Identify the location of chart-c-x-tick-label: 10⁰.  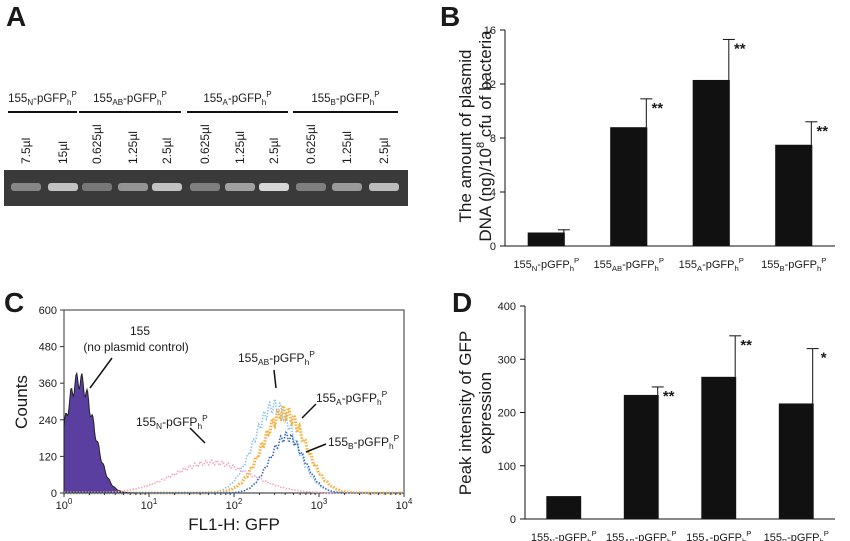
(64, 504).